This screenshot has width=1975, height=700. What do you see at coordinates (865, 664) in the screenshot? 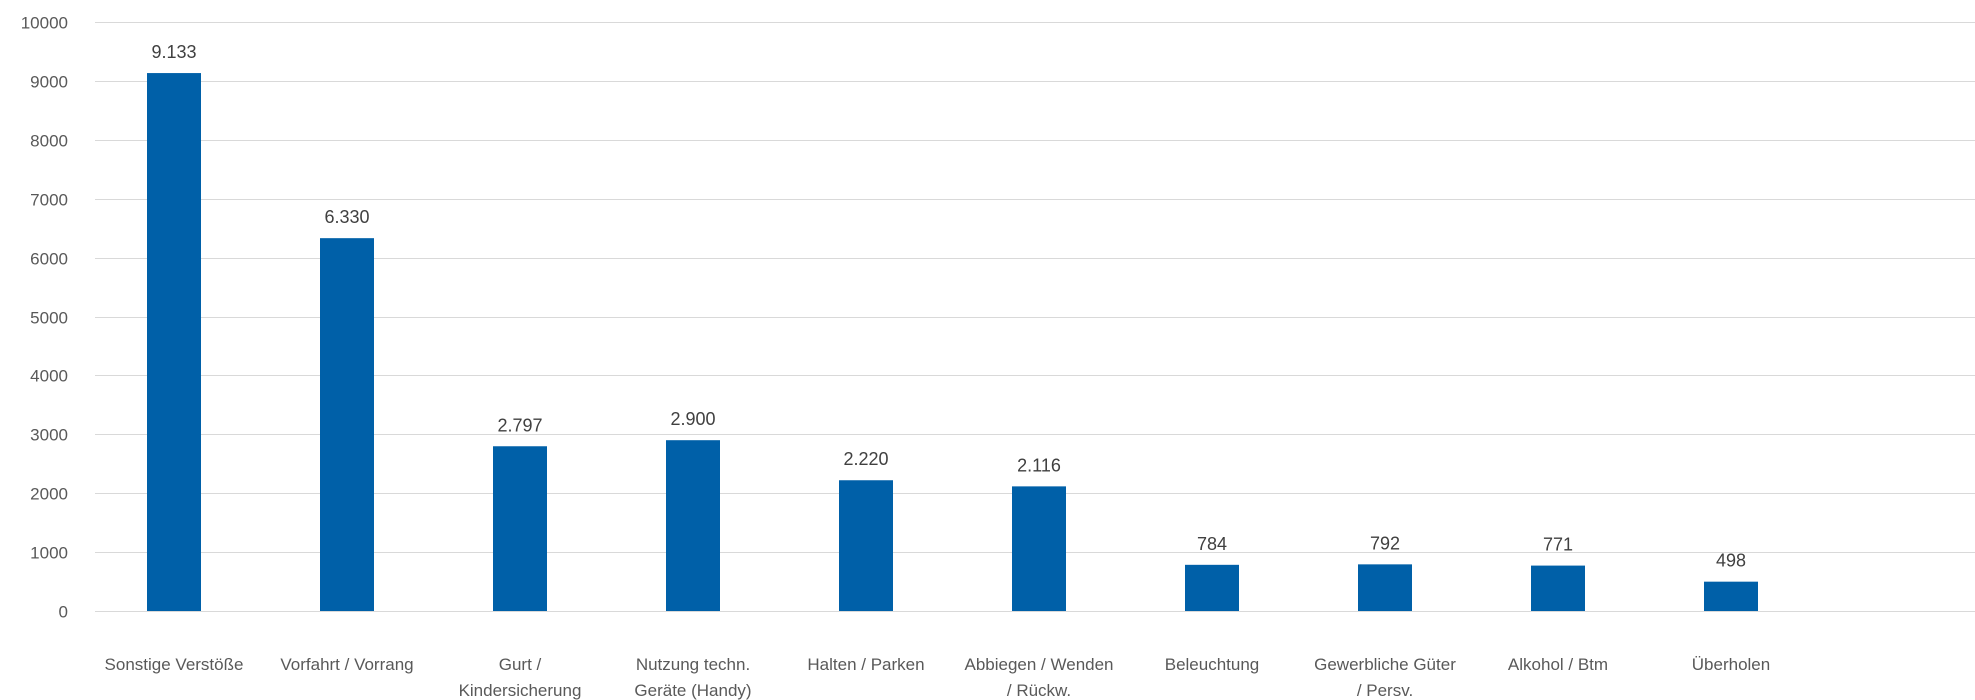
I see `x-tick-label: Halten / Parken` at bounding box center [865, 664].